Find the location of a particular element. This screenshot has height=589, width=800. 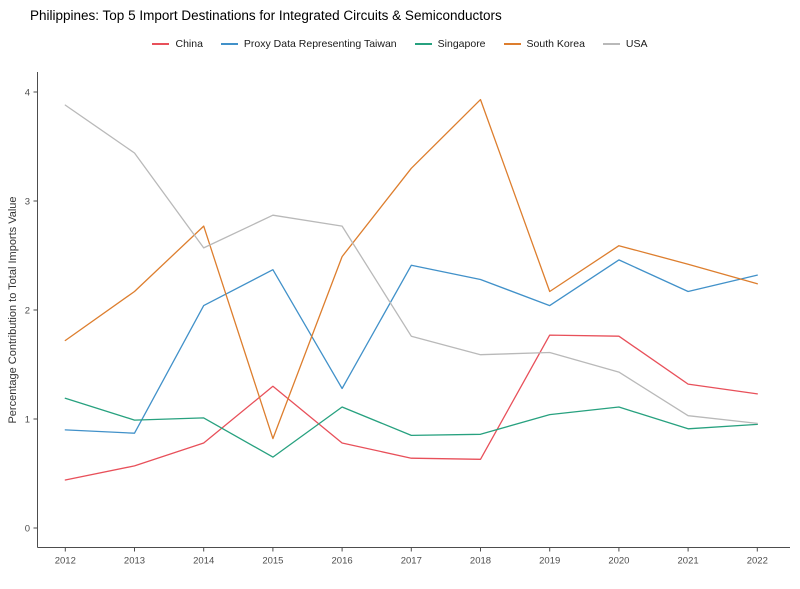

x-tick-label: 2013 is located at coordinates (134, 561).